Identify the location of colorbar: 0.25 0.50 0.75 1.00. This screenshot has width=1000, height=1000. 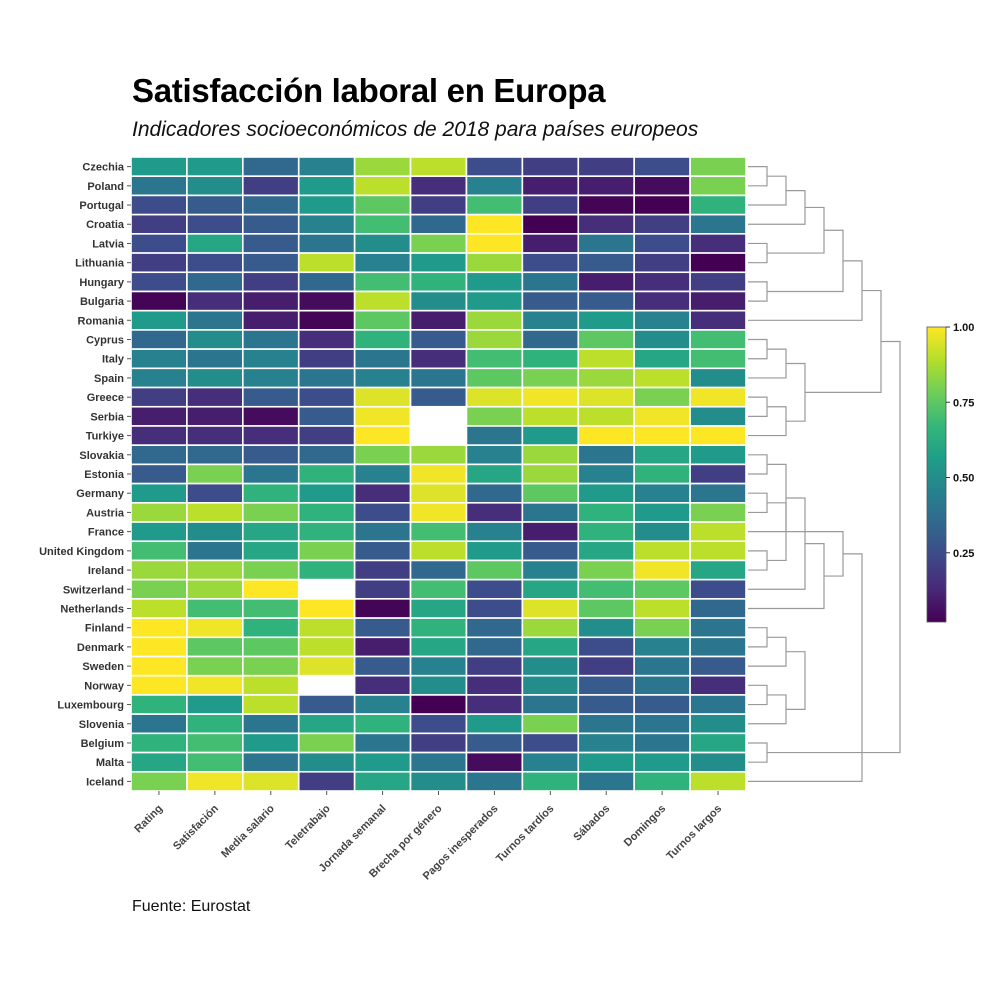
(950, 472).